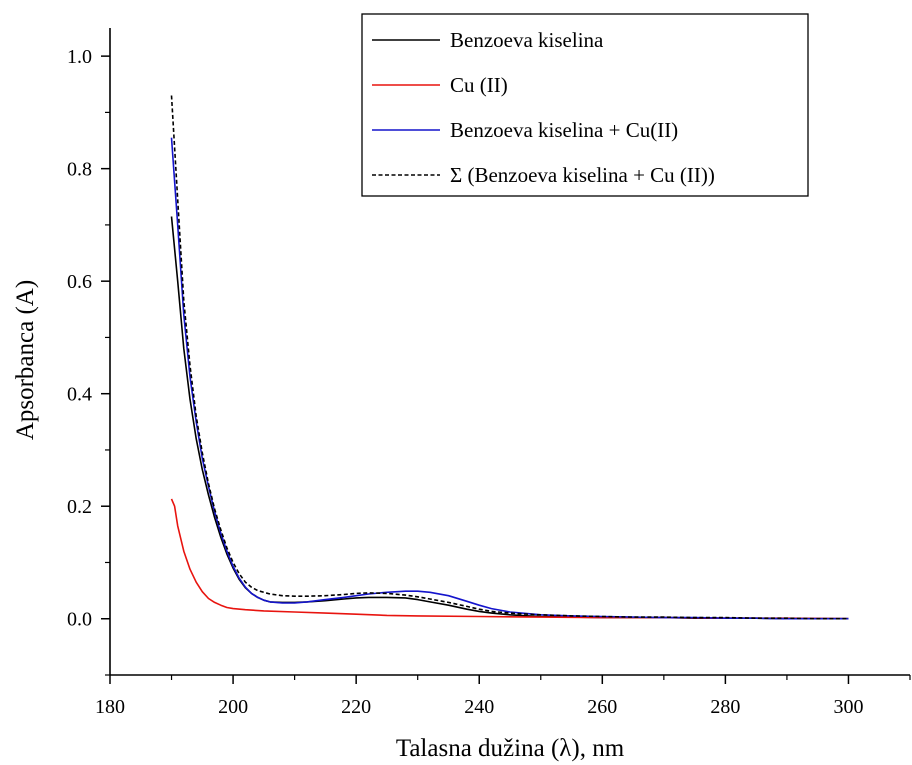 The width and height of the screenshot is (912, 765). Describe the element at coordinates (79, 620) in the screenshot. I see `y-tick-label: 0.0` at that location.